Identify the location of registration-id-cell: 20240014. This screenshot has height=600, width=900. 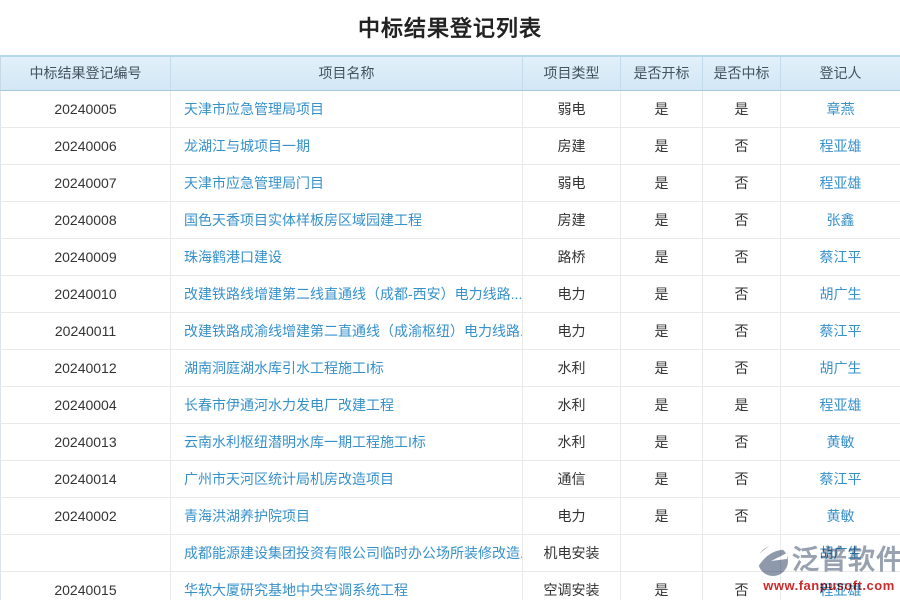
(85, 478).